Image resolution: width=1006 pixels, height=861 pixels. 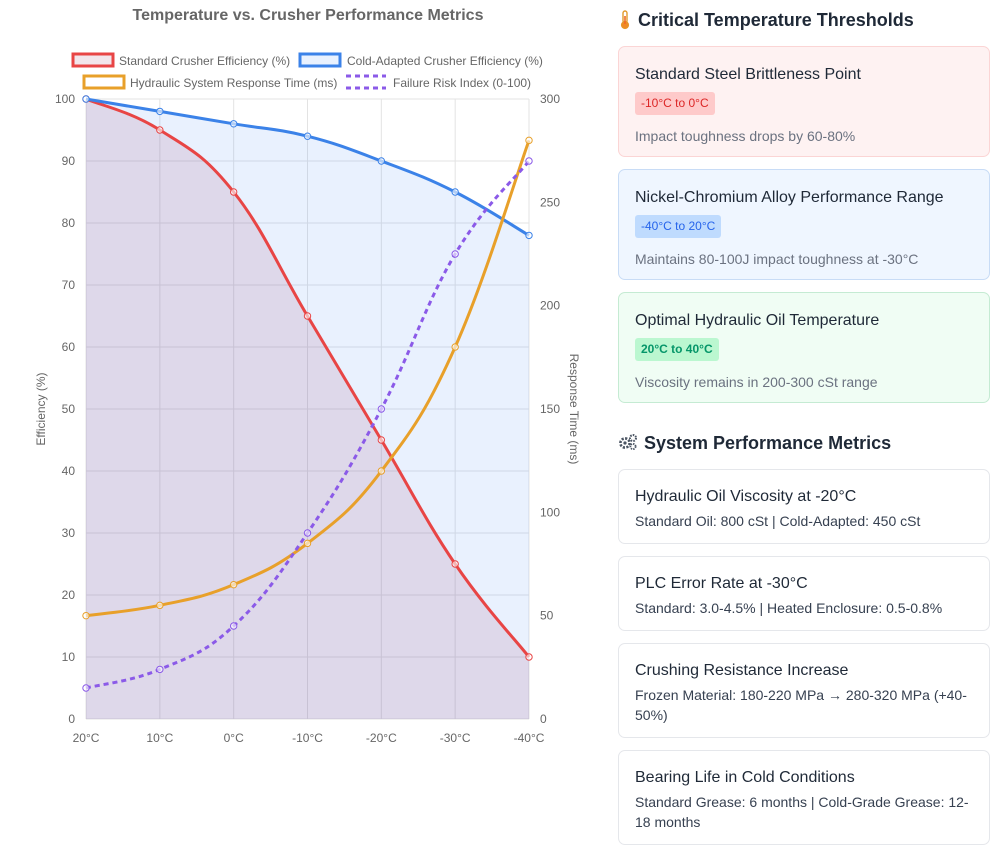 What do you see at coordinates (746, 496) in the screenshot?
I see `metric-title: Hydraulic Oil Viscosity at -20°C` at bounding box center [746, 496].